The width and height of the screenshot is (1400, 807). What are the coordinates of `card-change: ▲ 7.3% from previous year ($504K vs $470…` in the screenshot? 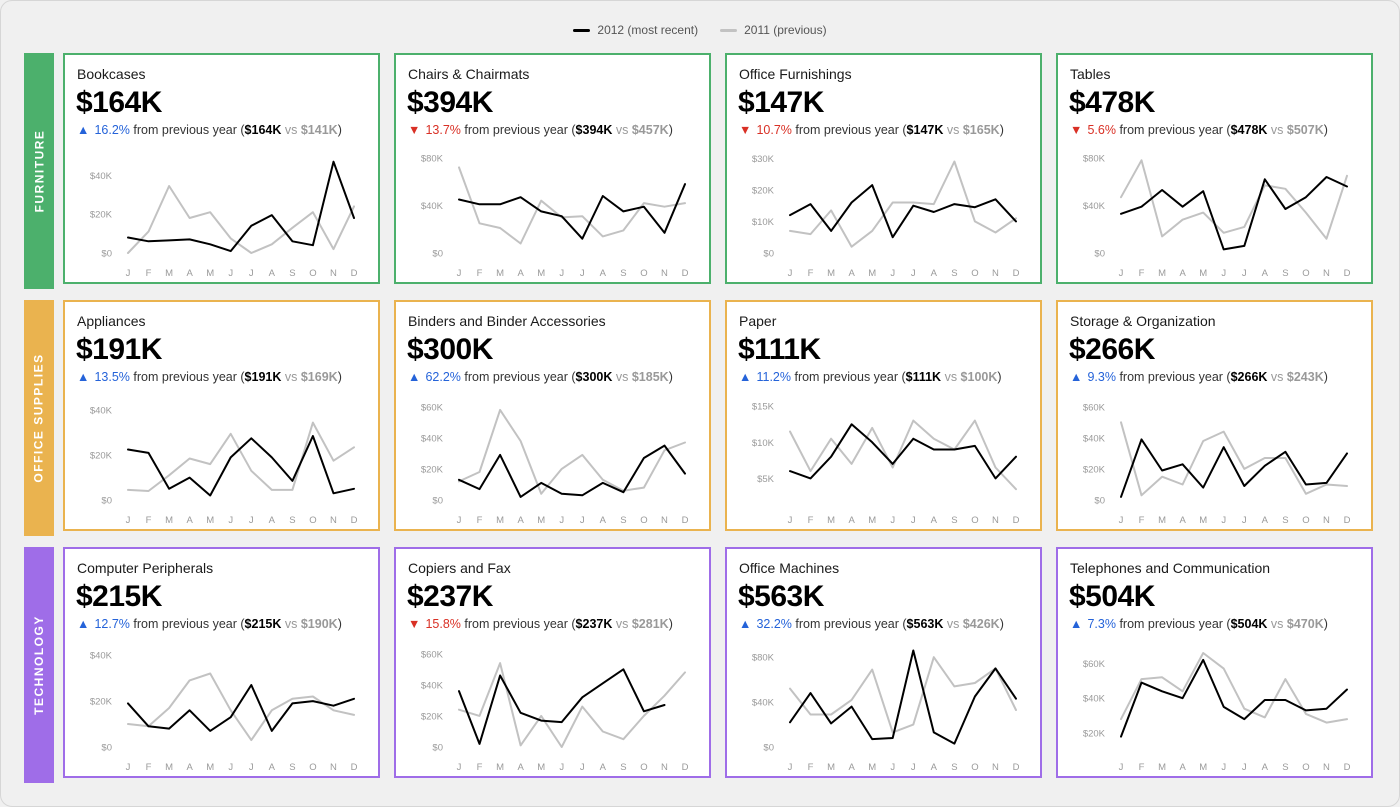 It's located at (1199, 624).